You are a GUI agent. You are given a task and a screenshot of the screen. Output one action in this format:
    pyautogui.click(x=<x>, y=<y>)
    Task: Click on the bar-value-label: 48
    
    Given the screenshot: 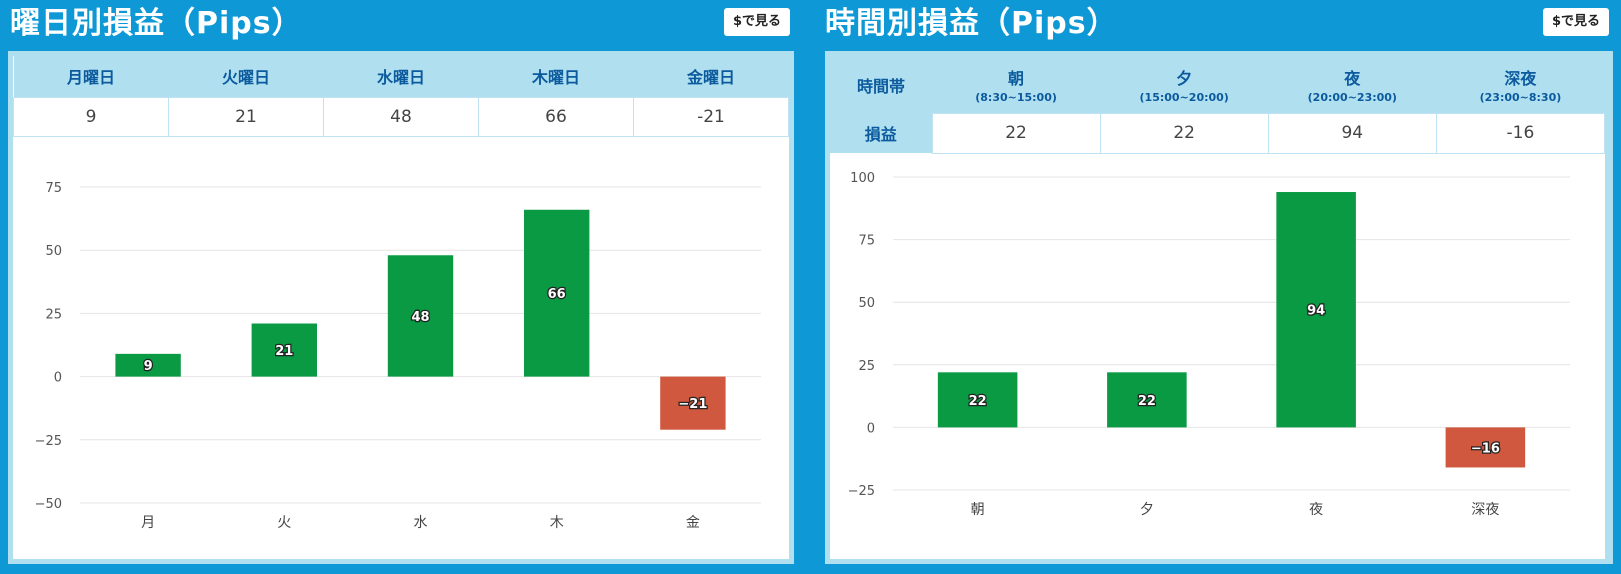 What is the action you would take?
    pyautogui.click(x=420, y=317)
    